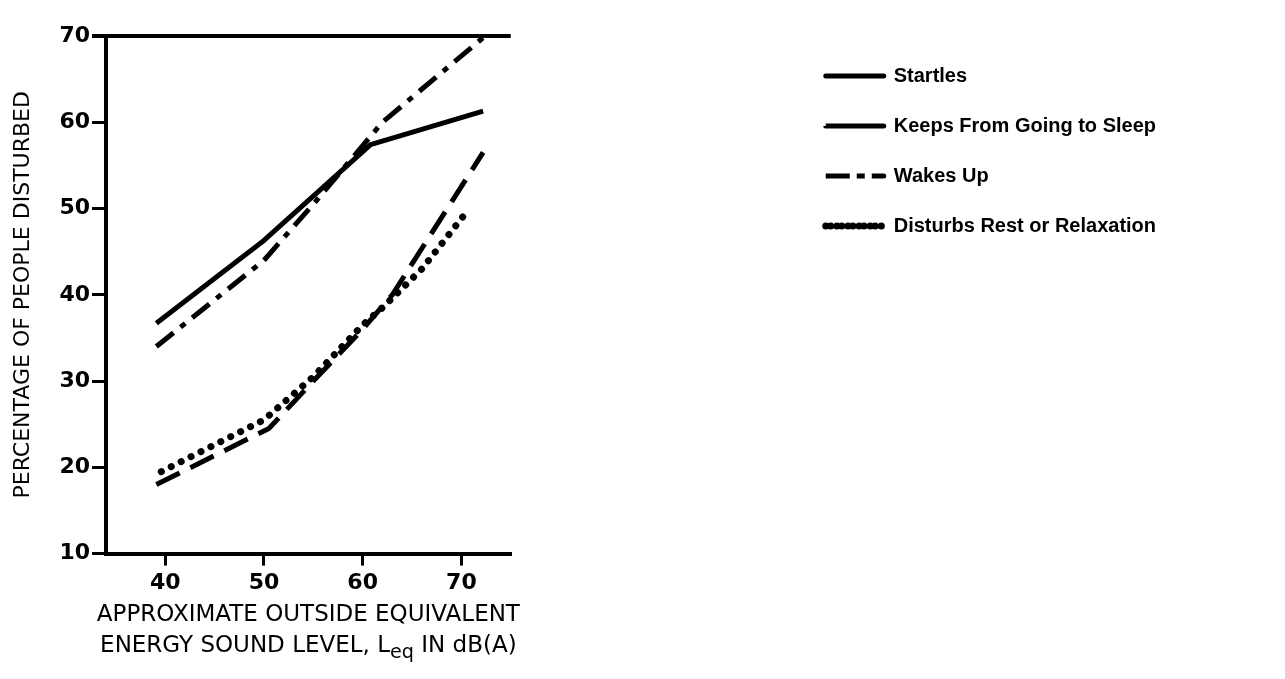 This screenshot has height=679, width=1285. I want to click on x-tick-label: 40, so click(165, 581).